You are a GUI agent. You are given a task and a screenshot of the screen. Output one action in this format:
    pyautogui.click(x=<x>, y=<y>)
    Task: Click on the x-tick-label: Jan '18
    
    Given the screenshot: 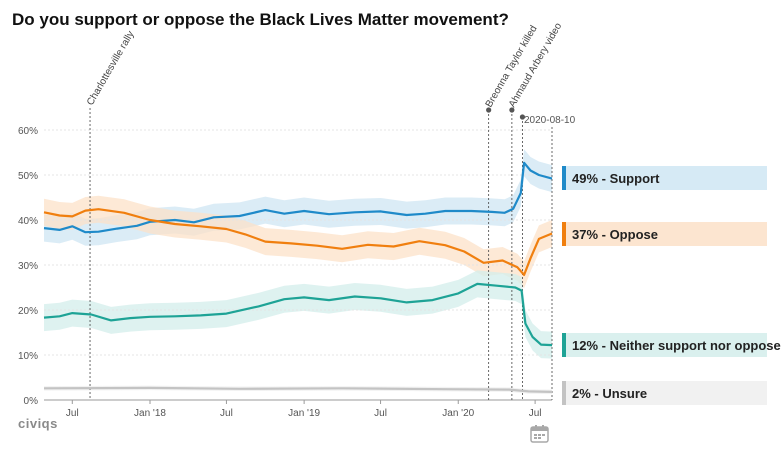 What is the action you would take?
    pyautogui.click(x=150, y=413)
    